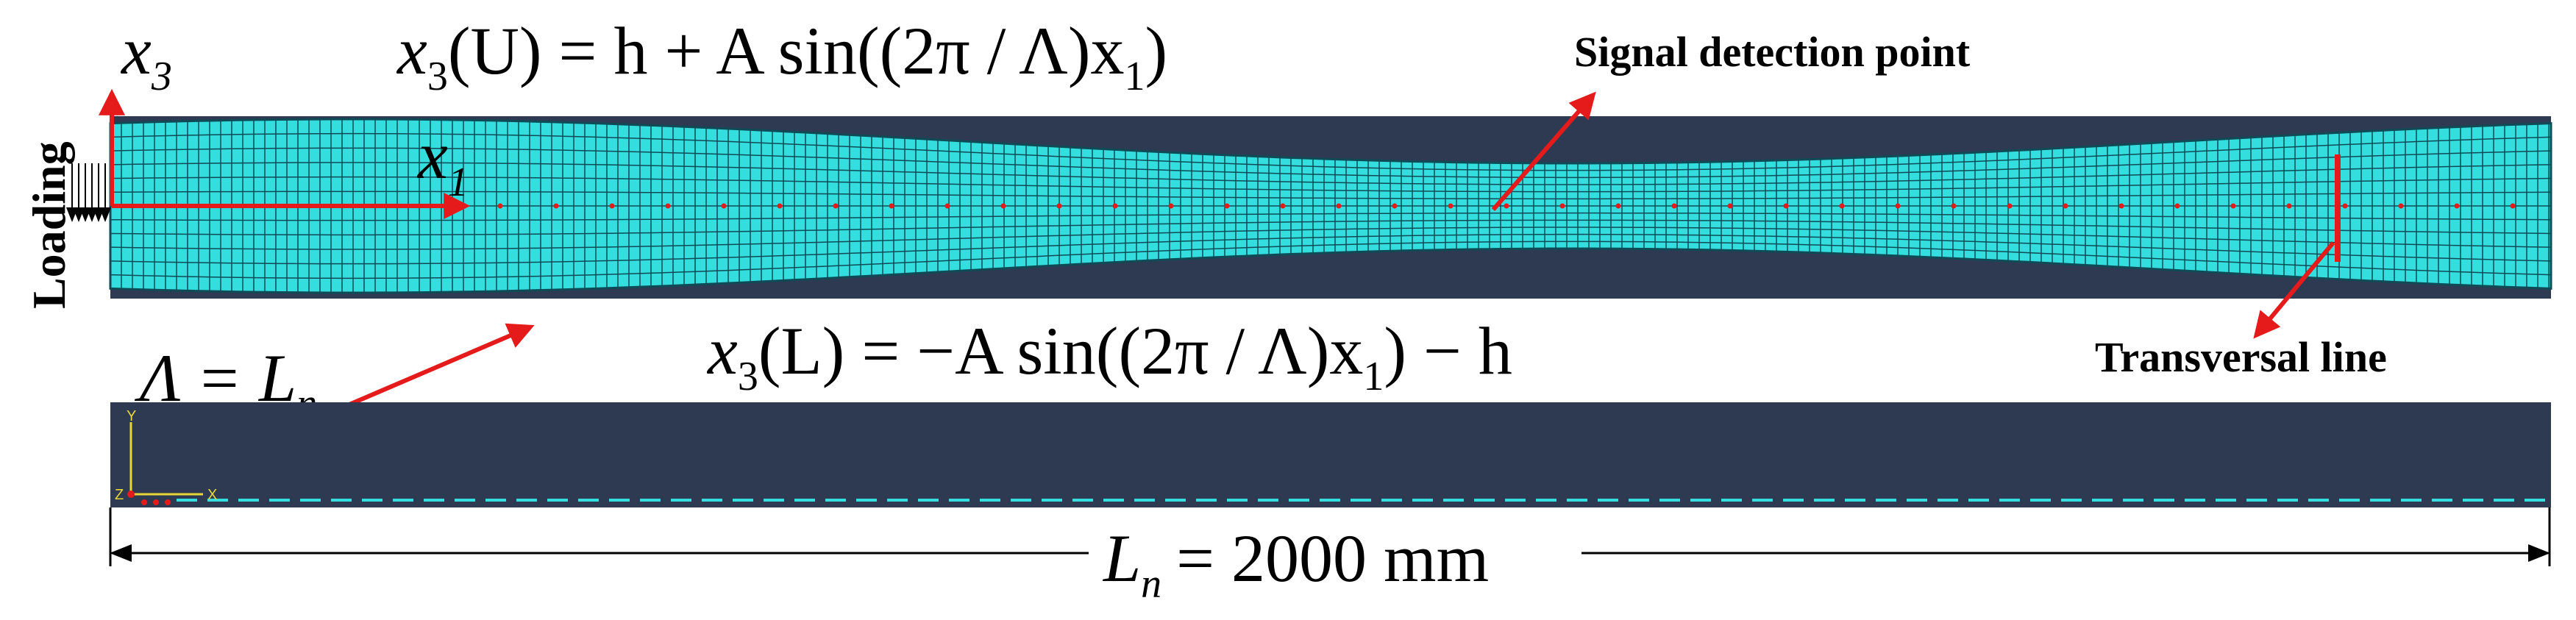 The image size is (2576, 620). I want to click on transversal-line-label: Transversal line, so click(2241, 357).